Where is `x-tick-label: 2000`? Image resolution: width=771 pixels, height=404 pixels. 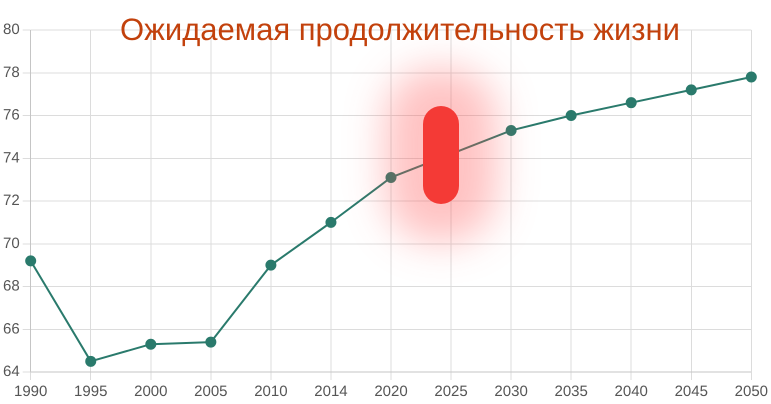
x-tick-label: 2000 is located at coordinates (151, 391).